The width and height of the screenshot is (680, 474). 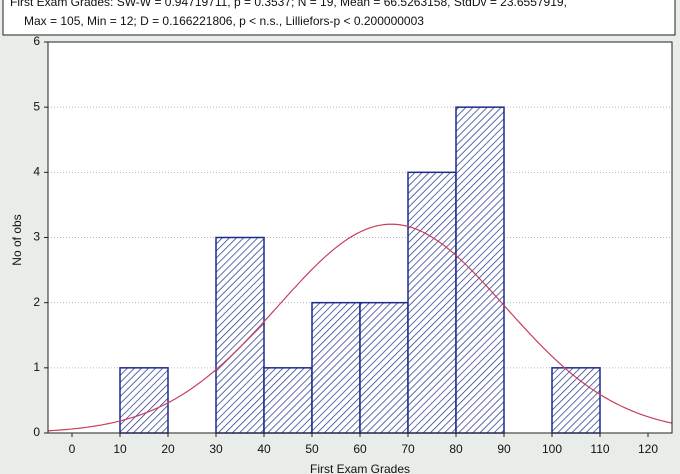 What do you see at coordinates (36, 237) in the screenshot?
I see `y-tick-label: 3` at bounding box center [36, 237].